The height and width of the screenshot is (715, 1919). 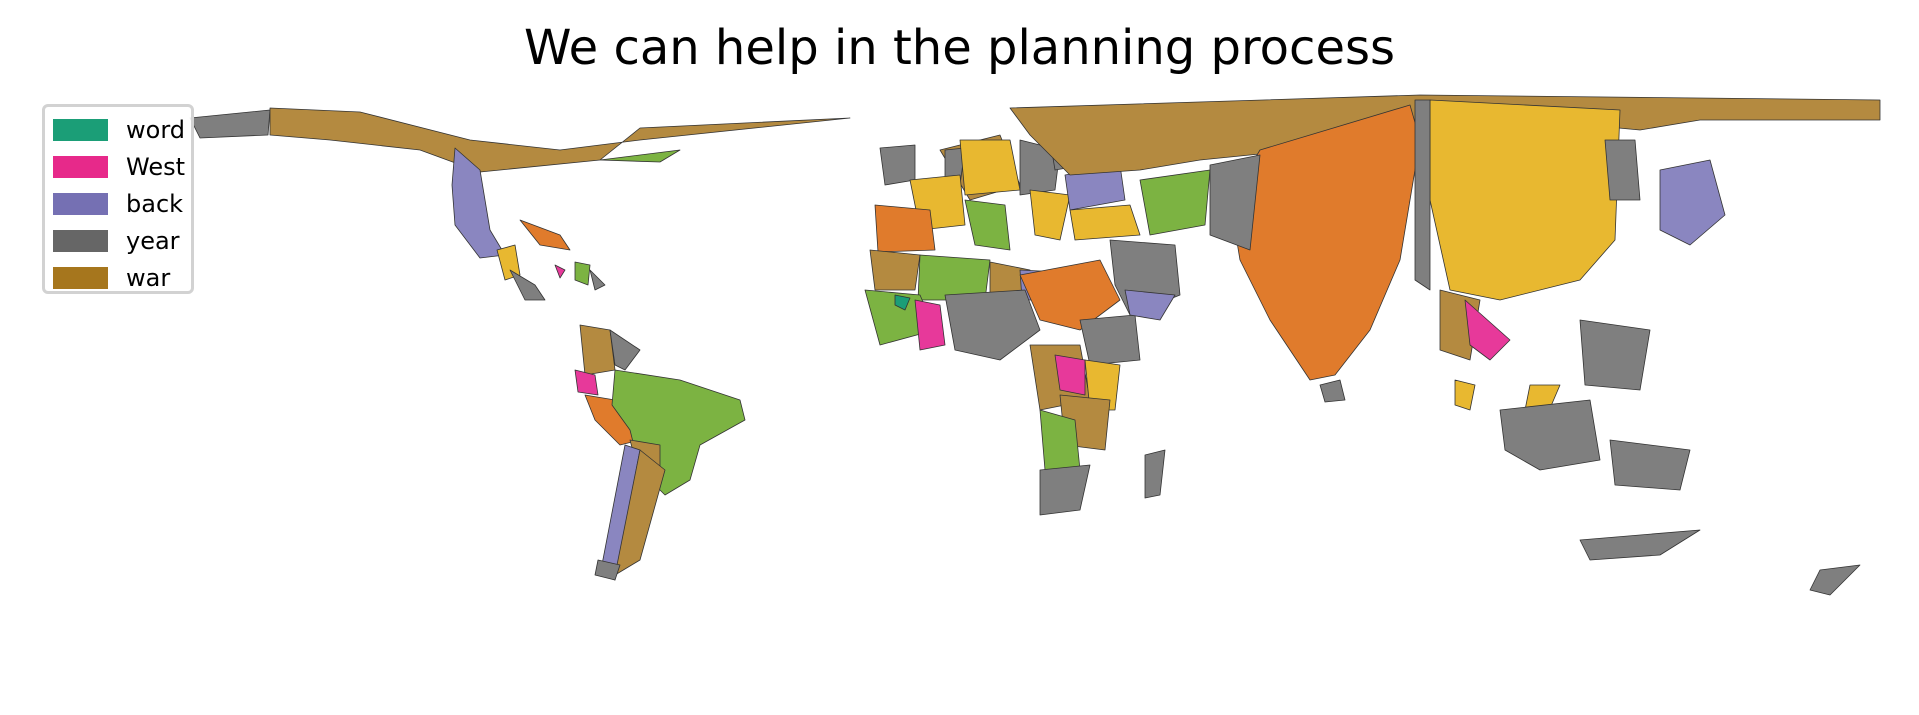 I want to click on region-nigeria, so click(x=992, y=325).